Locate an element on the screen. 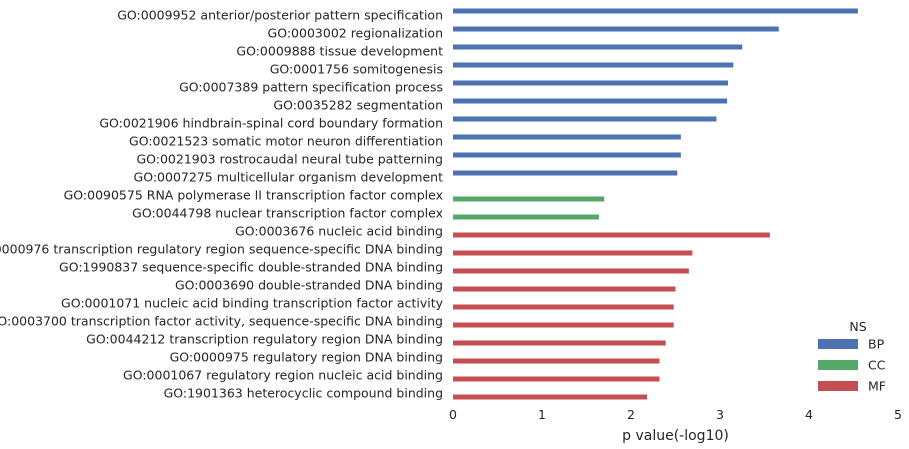  x-axis-ticks: 0 1 2 3 4 5 is located at coordinates (675, 414).